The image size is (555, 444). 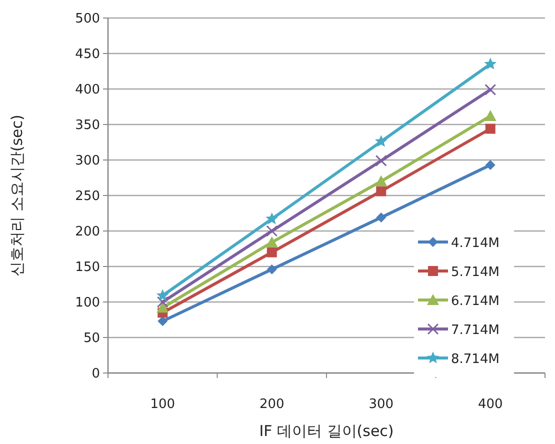 I want to click on x-tick-label: 300, so click(x=381, y=404).